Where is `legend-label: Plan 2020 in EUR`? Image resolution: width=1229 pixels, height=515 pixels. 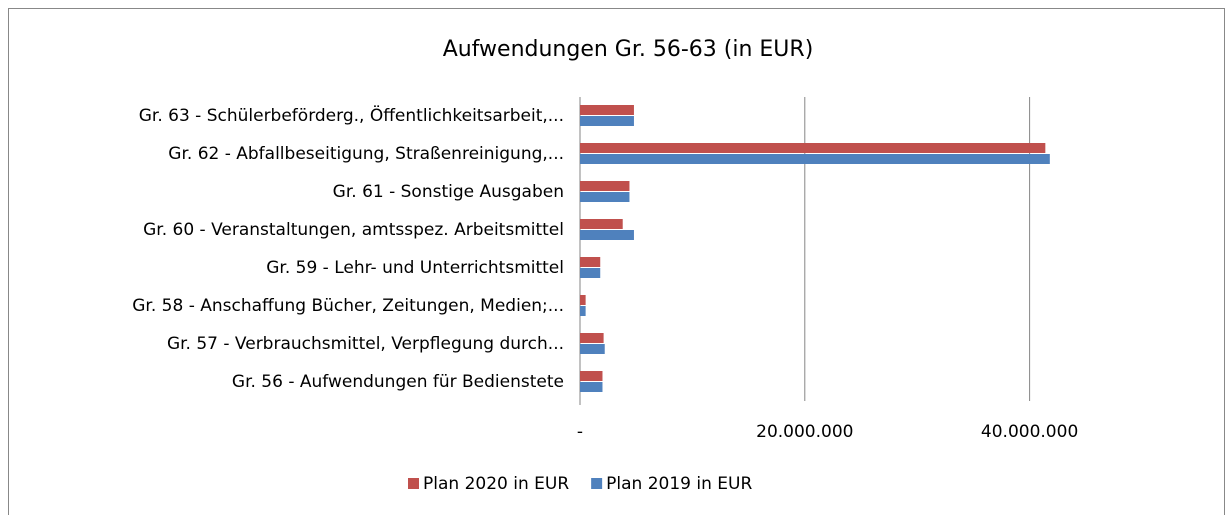
legend-label: Plan 2020 in EUR is located at coordinates (496, 484).